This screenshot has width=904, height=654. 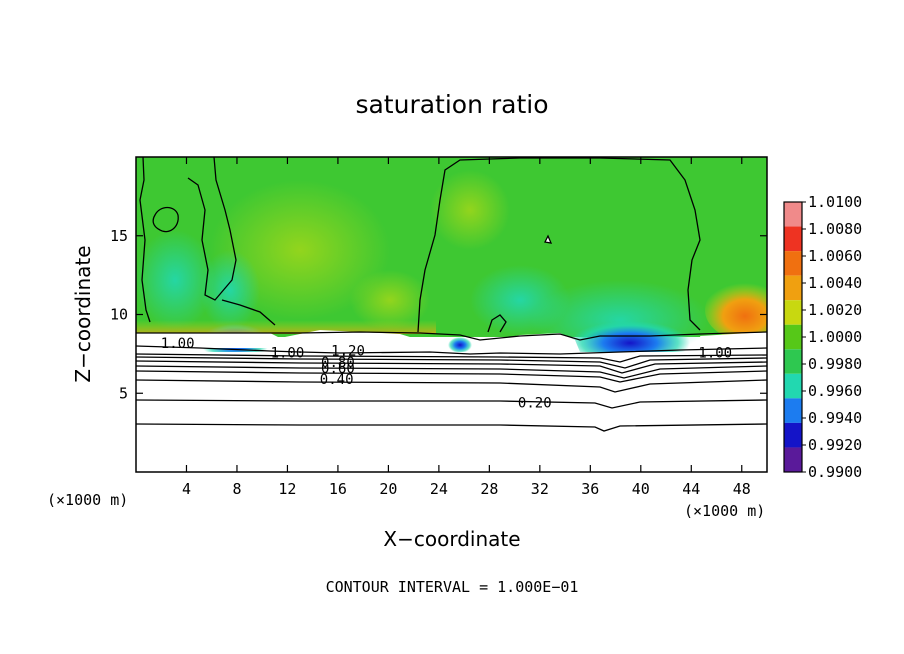 I want to click on contour-label: 0.80, so click(x=338, y=363).